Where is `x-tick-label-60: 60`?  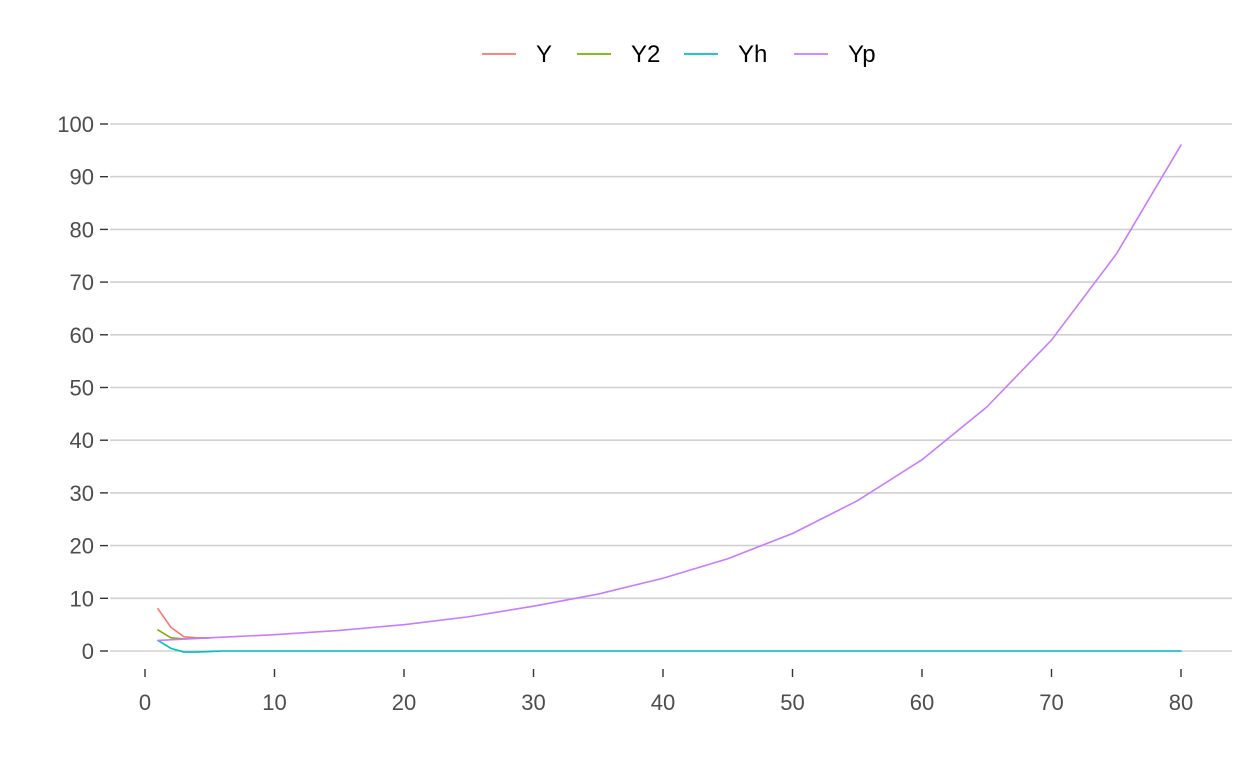 x-tick-label-60: 60 is located at coordinates (922, 702).